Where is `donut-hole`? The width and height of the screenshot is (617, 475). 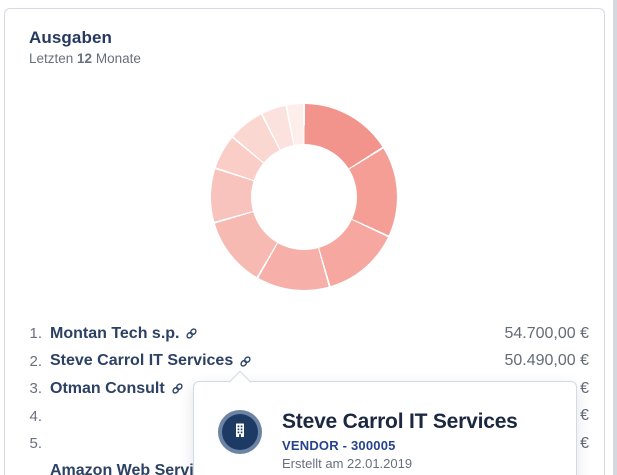 donut-hole is located at coordinates (304, 197).